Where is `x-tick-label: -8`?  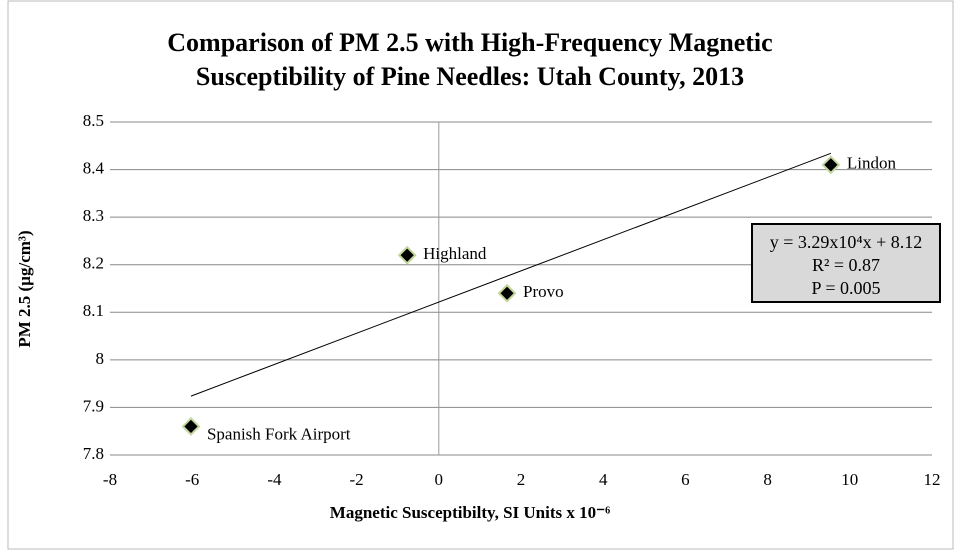 x-tick-label: -8 is located at coordinates (110, 479).